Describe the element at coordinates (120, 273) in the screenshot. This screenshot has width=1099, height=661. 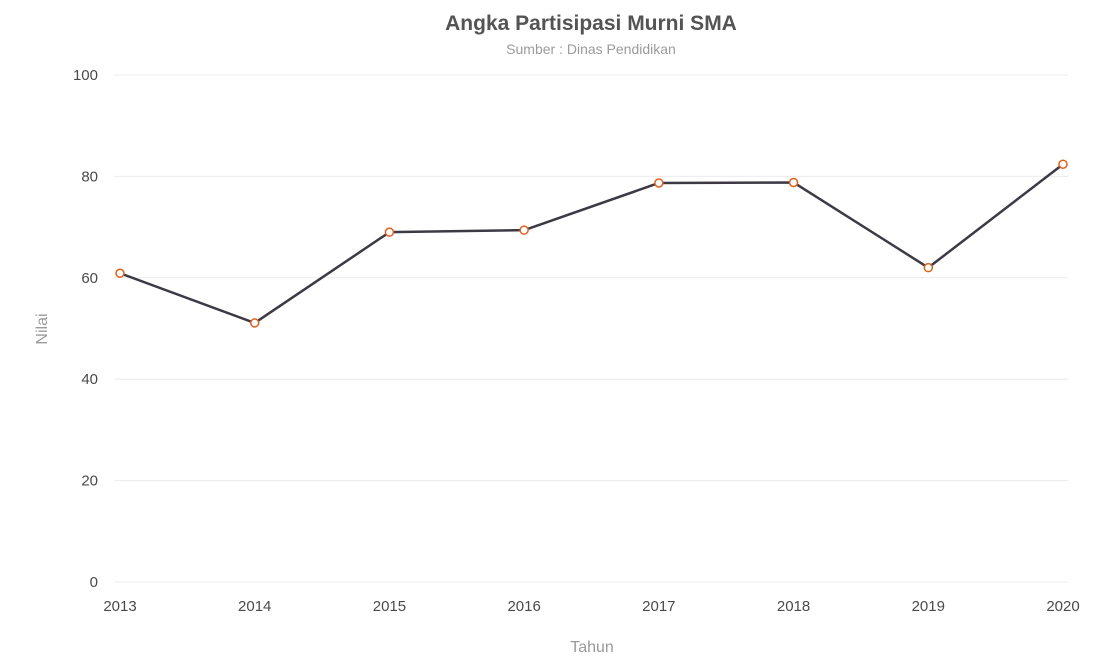
I see `data-point-2013` at that location.